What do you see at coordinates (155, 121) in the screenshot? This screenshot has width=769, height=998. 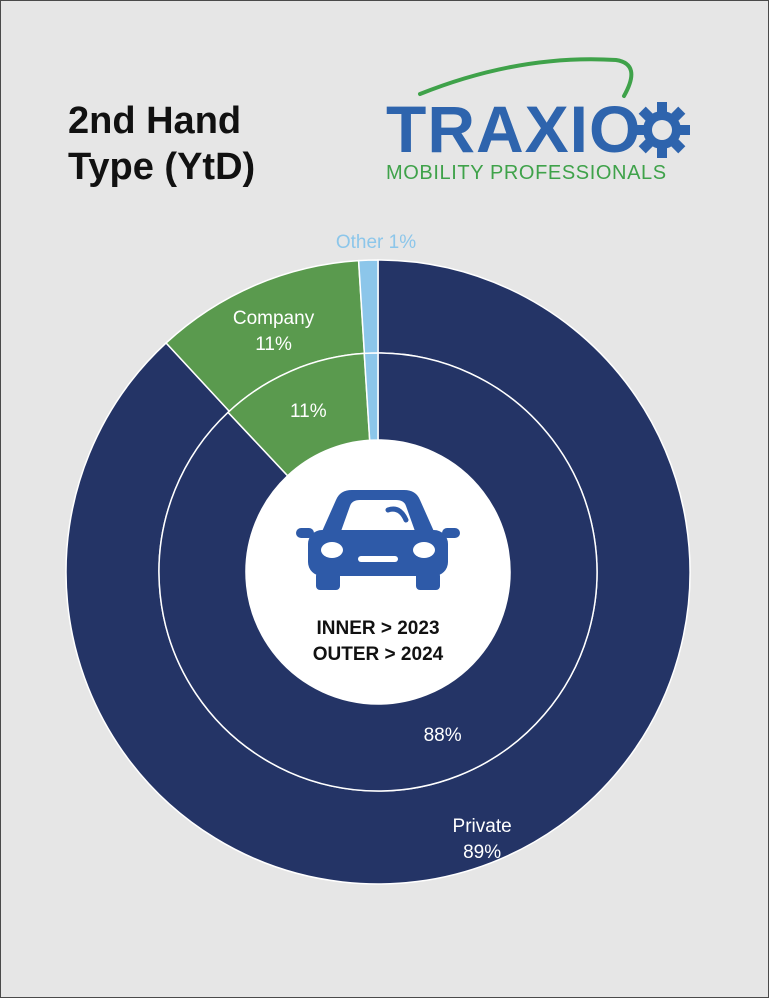 I see `title-line-1: 2nd Hand` at bounding box center [155, 121].